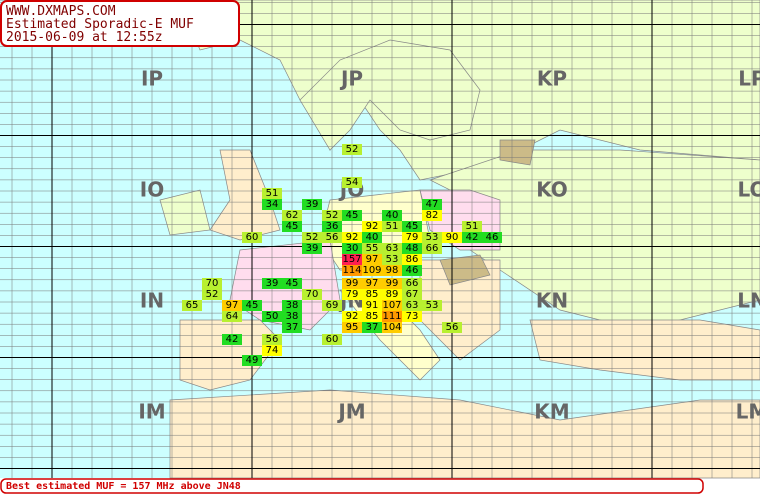  What do you see at coordinates (152, 79) in the screenshot?
I see `field-label: IP` at bounding box center [152, 79].